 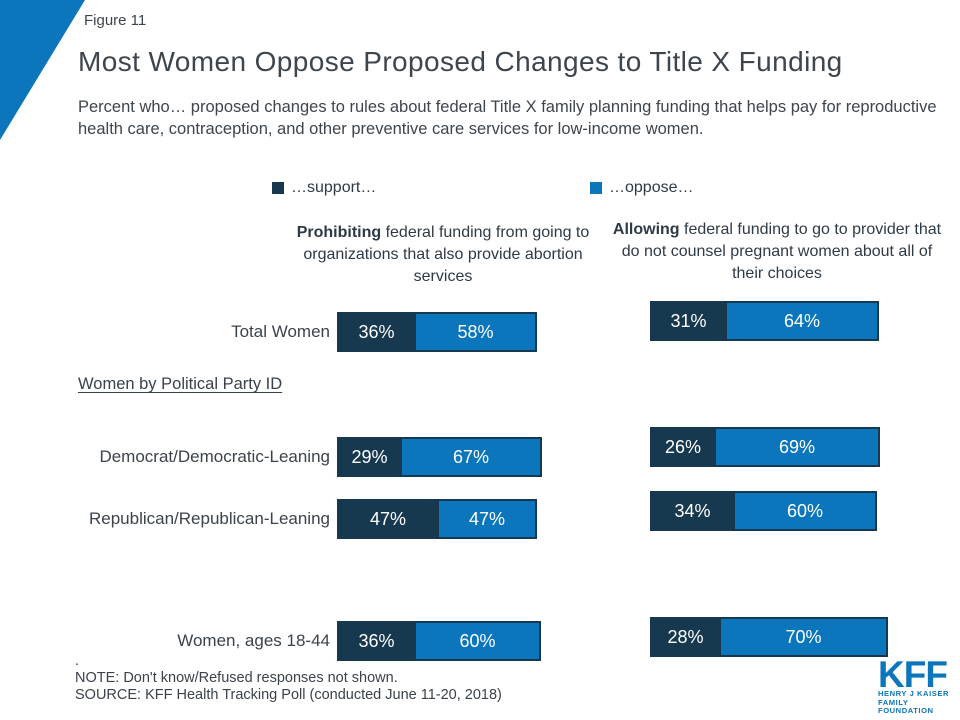 I want to click on figure-label: Figure 11, so click(x=115, y=20).